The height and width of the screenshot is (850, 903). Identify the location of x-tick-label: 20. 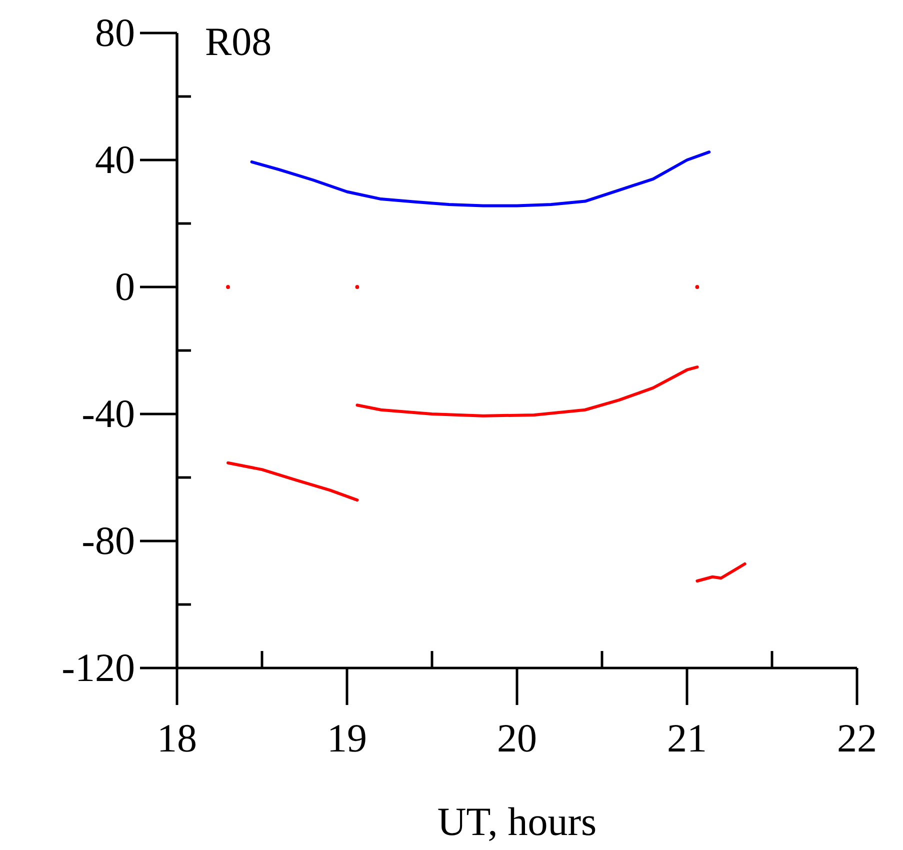
(517, 737).